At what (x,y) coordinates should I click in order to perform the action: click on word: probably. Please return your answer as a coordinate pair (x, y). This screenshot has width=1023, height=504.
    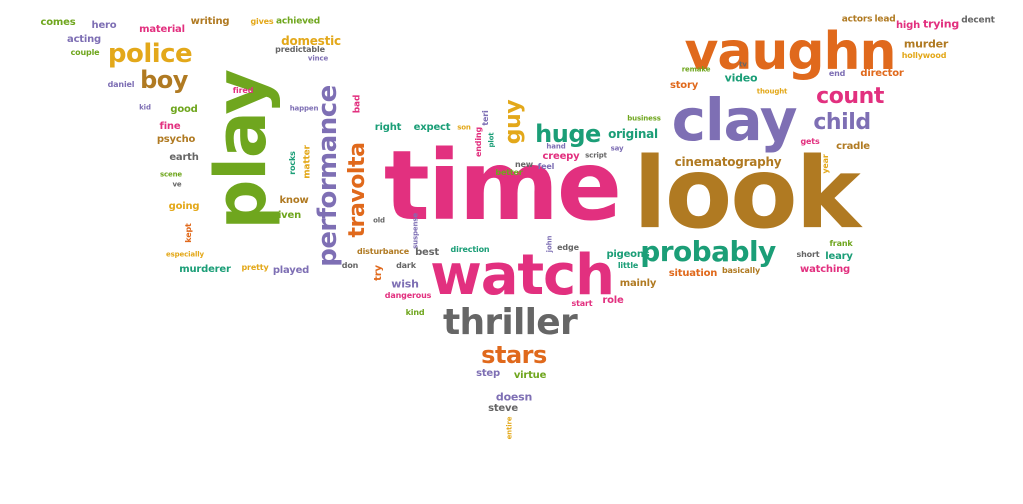
    Looking at the image, I should click on (708, 251).